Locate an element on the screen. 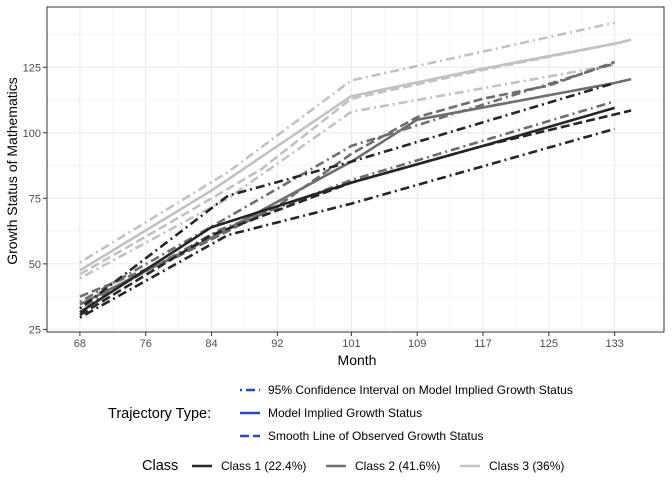 This screenshot has height=480, width=672. y-tick-label: 25 is located at coordinates (35, 330).